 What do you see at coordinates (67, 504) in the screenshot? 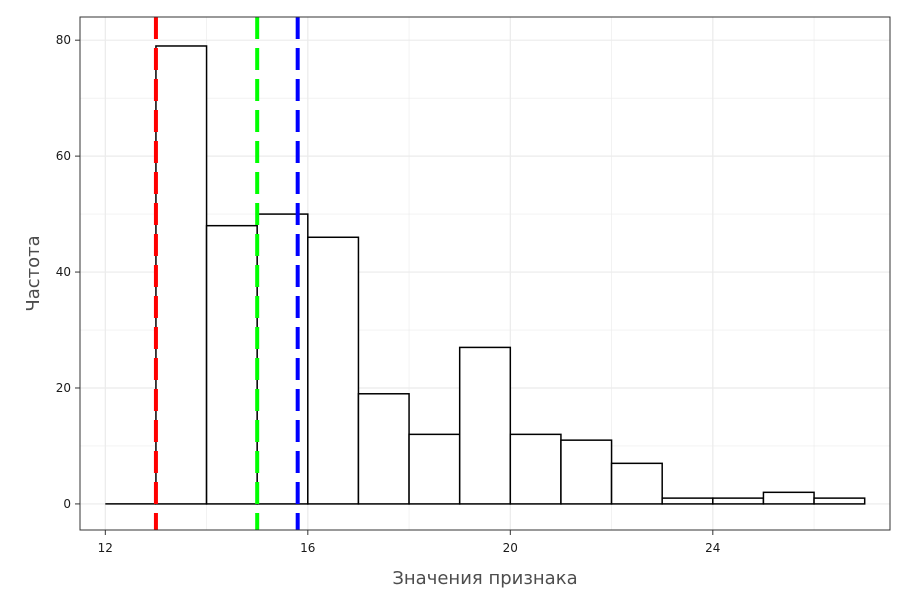
I see `y-tick-label: 0` at bounding box center [67, 504].